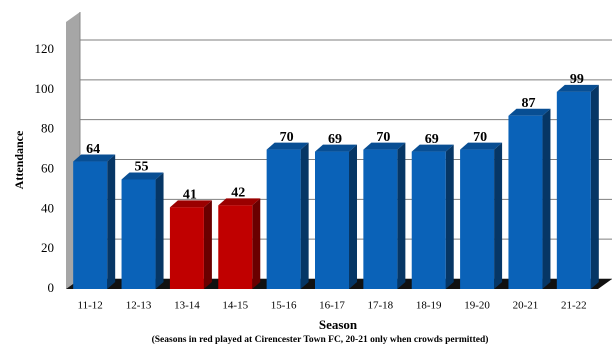 The height and width of the screenshot is (347, 613). Describe the element at coordinates (47, 247) in the screenshot. I see `y-tick-label: 20` at that location.